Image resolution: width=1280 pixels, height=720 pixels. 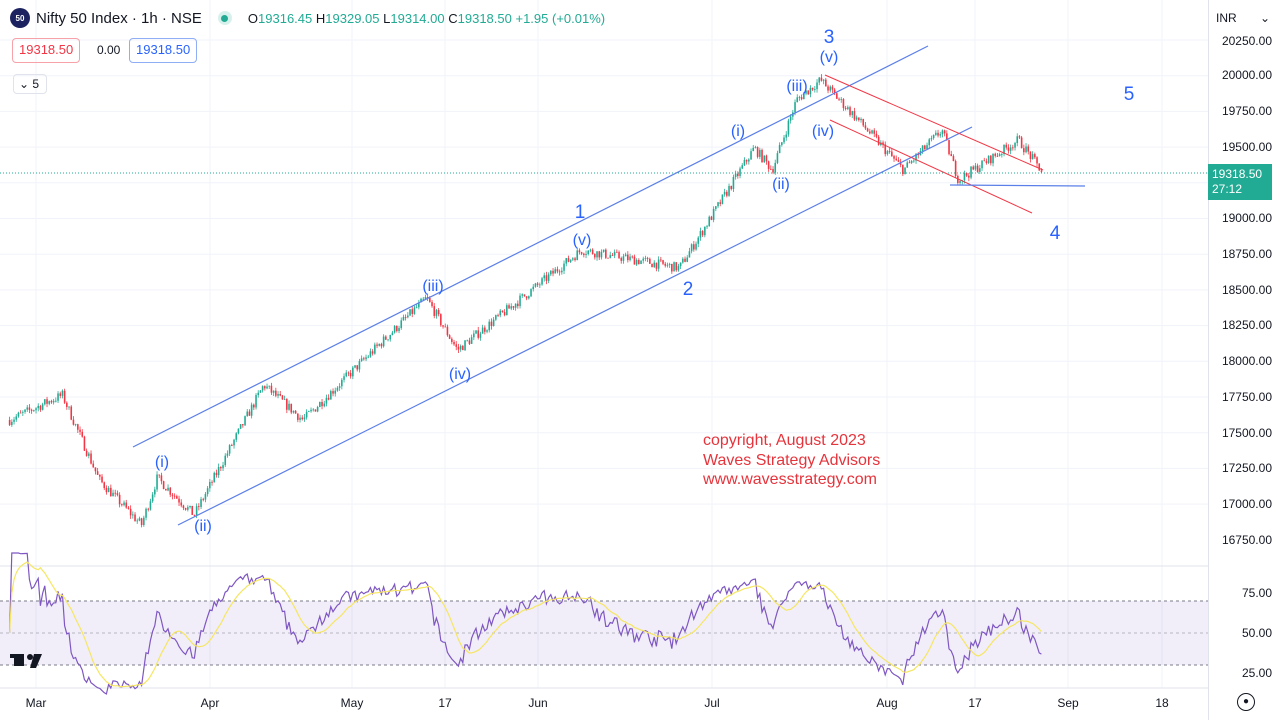 I want to click on red-channel-lower, so click(x=931, y=166).